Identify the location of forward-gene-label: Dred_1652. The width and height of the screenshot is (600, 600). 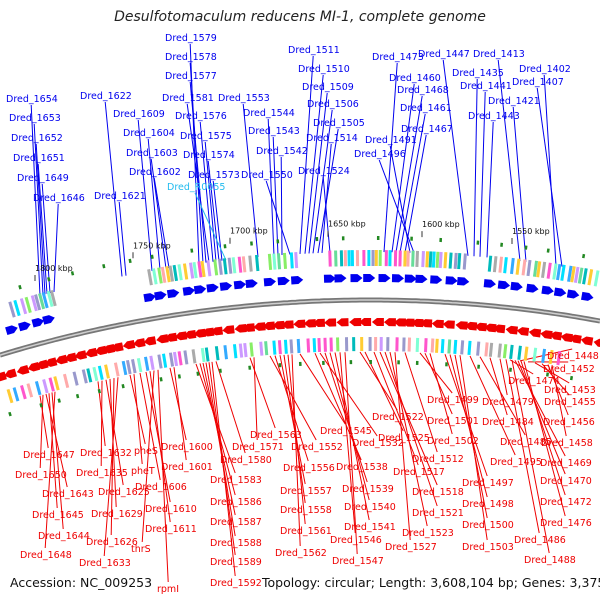
(37, 138).